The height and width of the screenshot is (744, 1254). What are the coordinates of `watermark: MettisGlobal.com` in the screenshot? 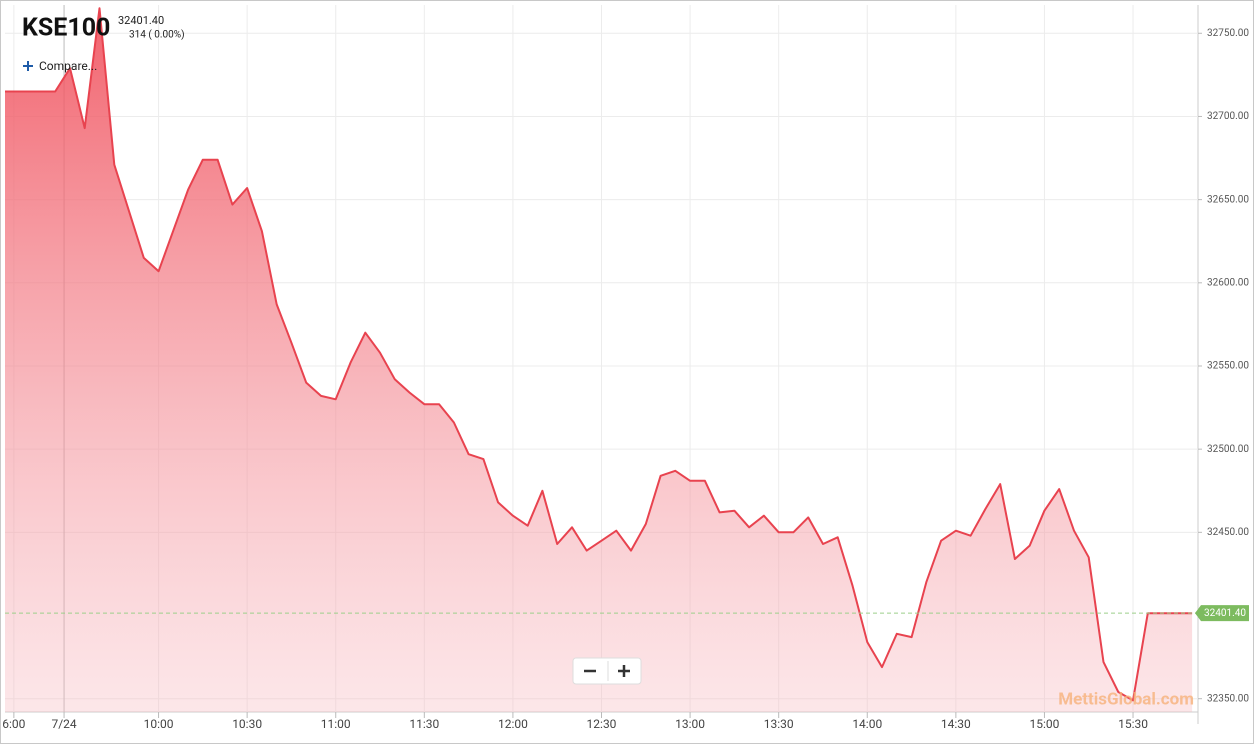 It's located at (1126, 699).